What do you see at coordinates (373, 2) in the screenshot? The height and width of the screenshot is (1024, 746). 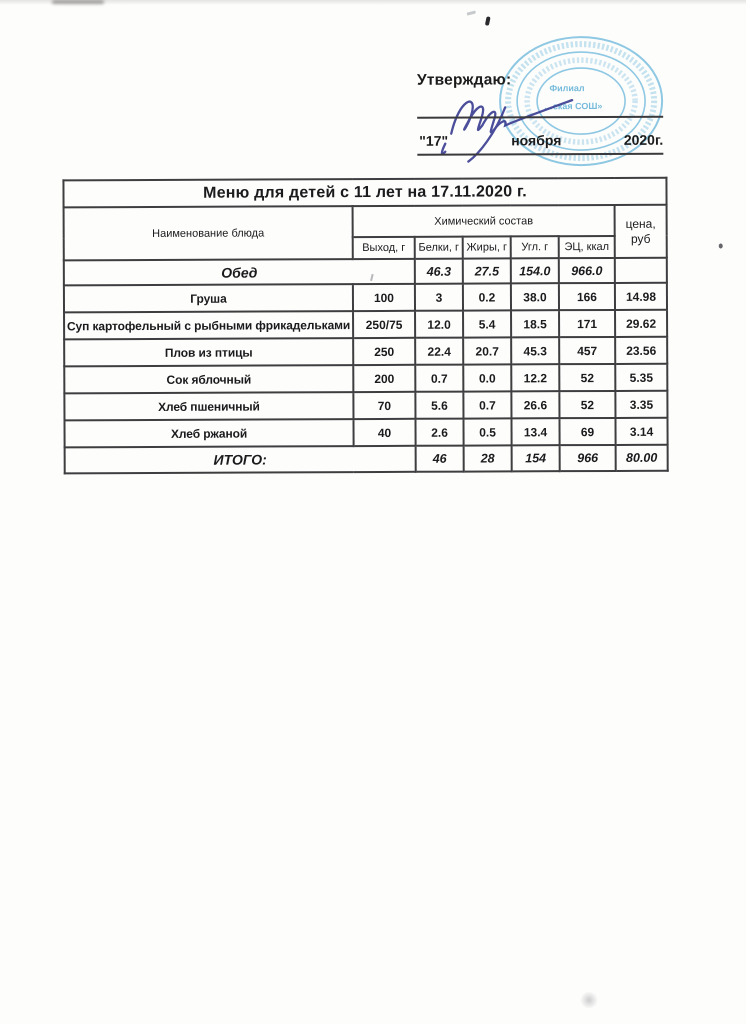 I see `scan-edge-artifact` at bounding box center [373, 2].